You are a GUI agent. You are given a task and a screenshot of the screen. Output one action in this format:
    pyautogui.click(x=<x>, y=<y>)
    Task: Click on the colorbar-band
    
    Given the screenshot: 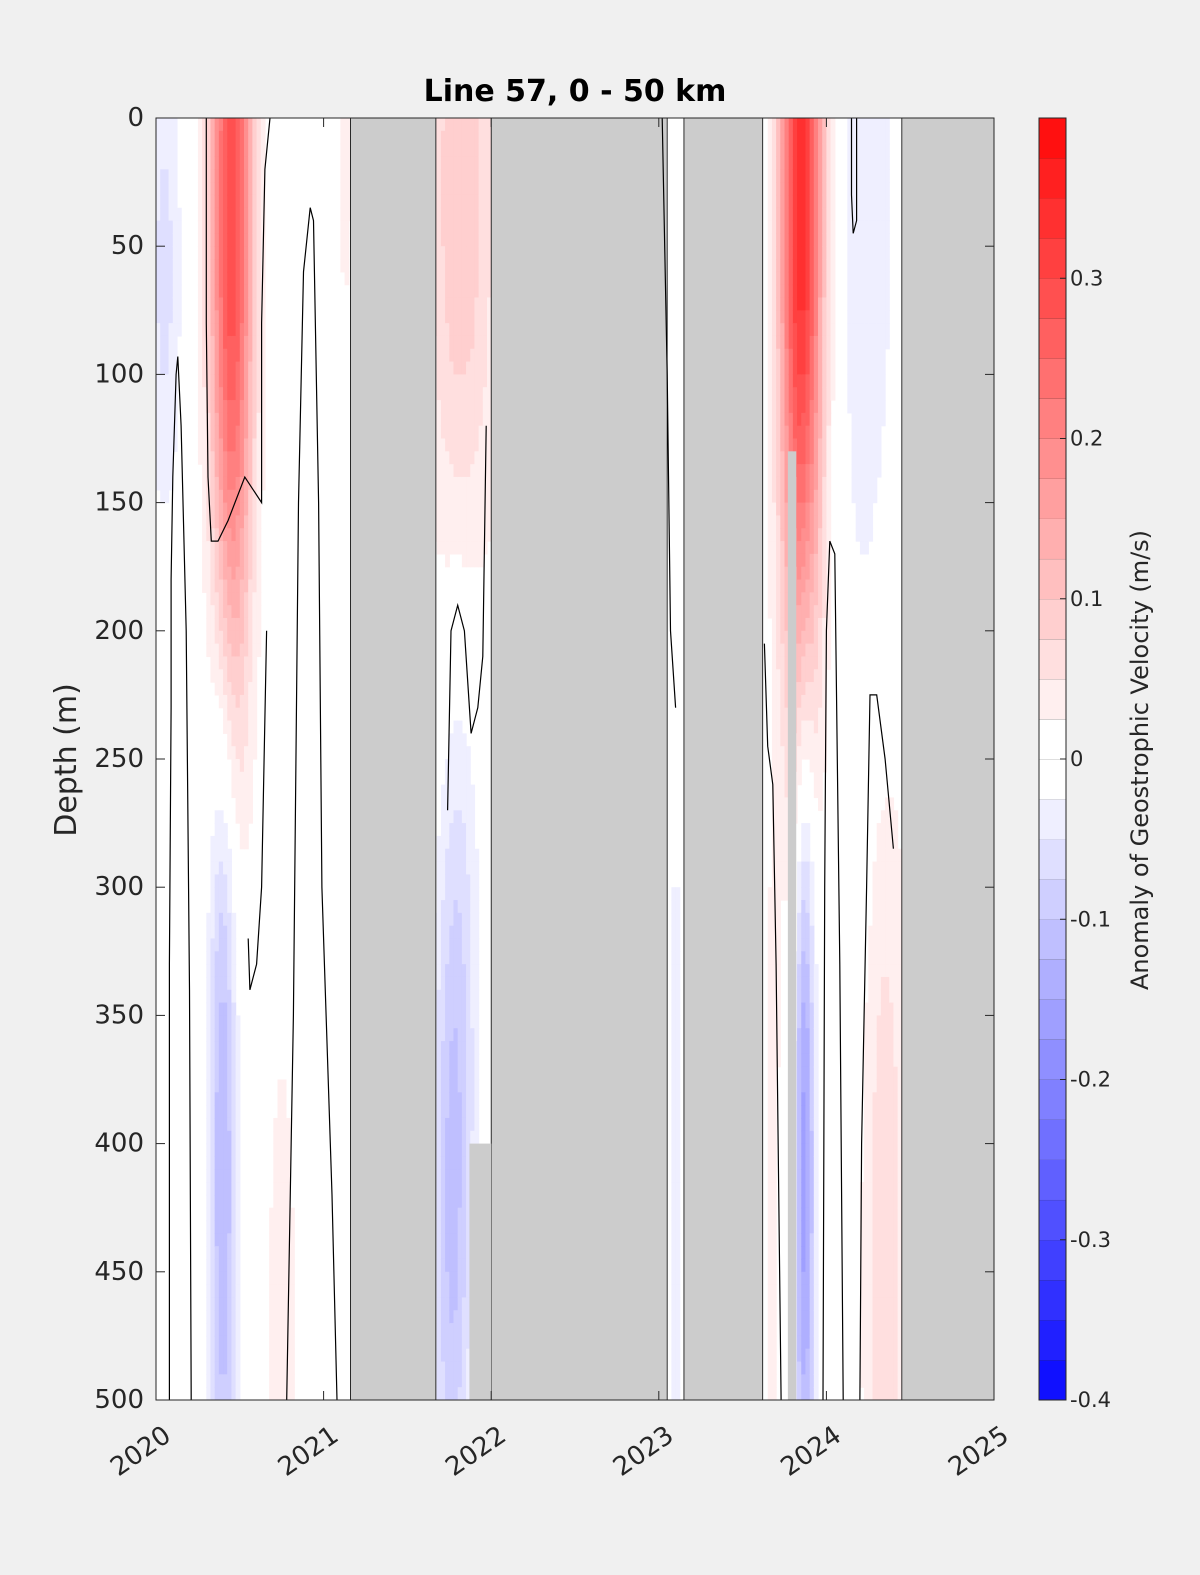 What is the action you would take?
    pyautogui.click(x=1052, y=458)
    